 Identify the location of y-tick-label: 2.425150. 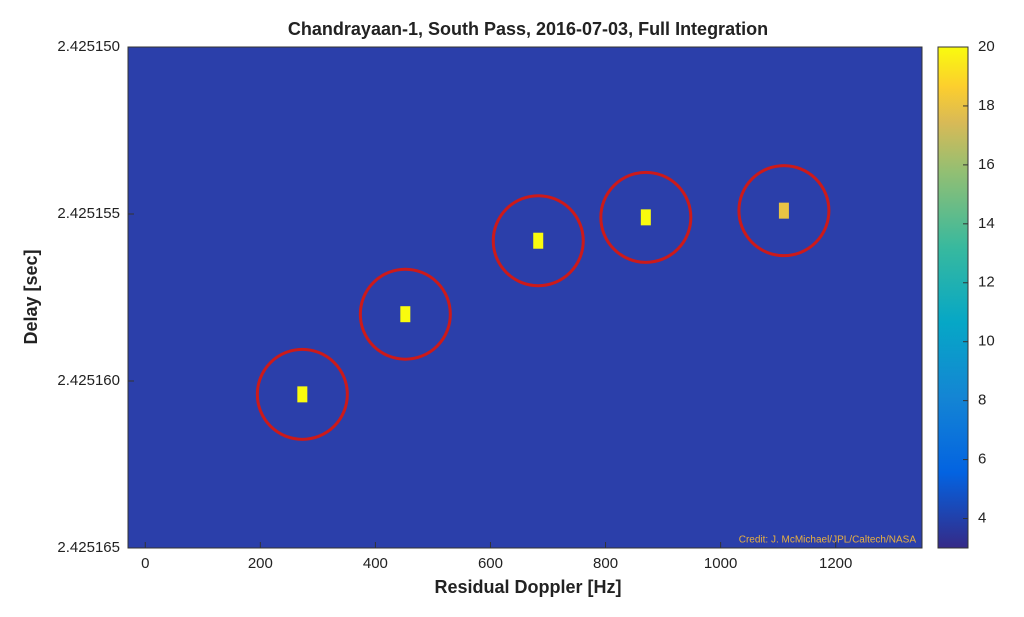
(88, 46).